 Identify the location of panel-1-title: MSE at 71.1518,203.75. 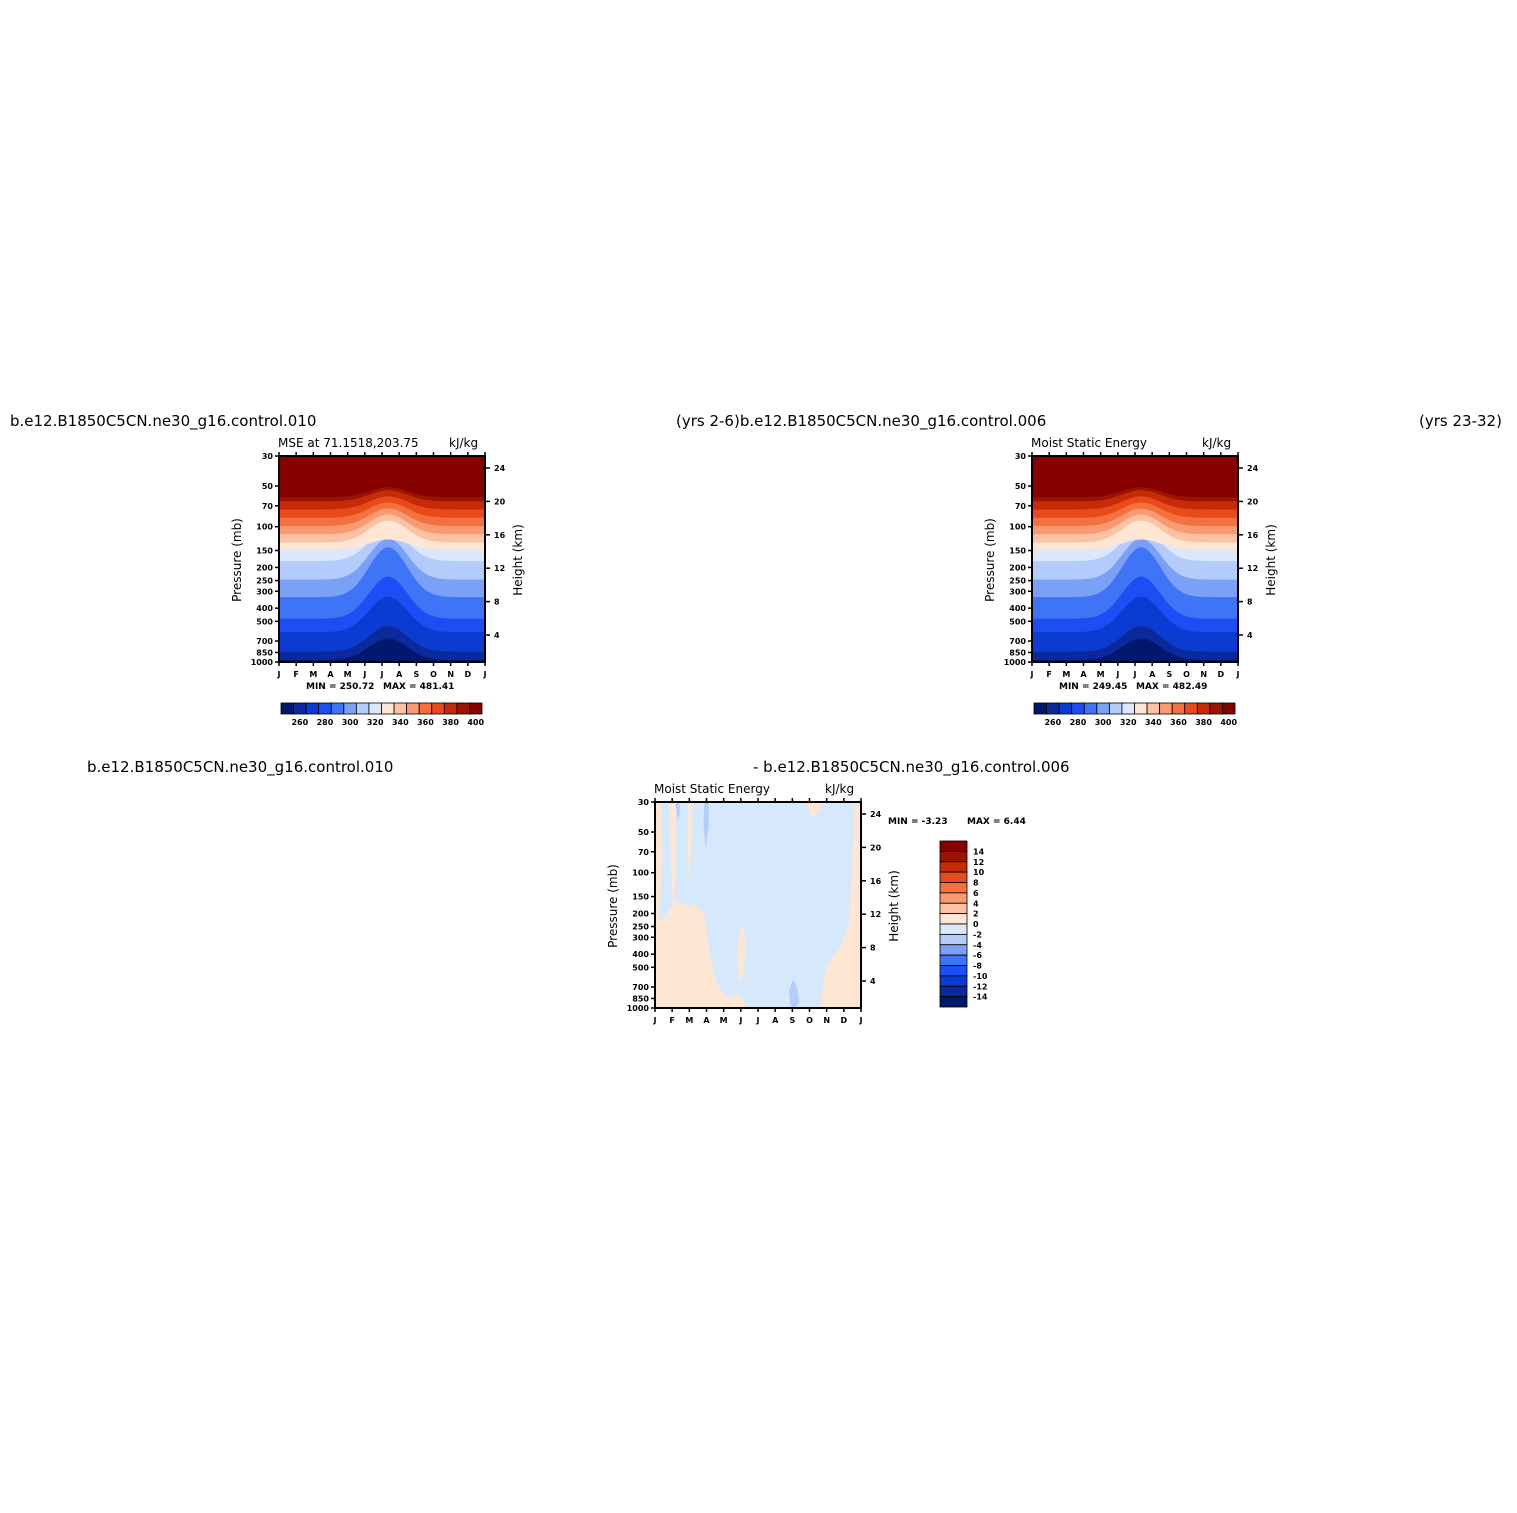
(348, 443).